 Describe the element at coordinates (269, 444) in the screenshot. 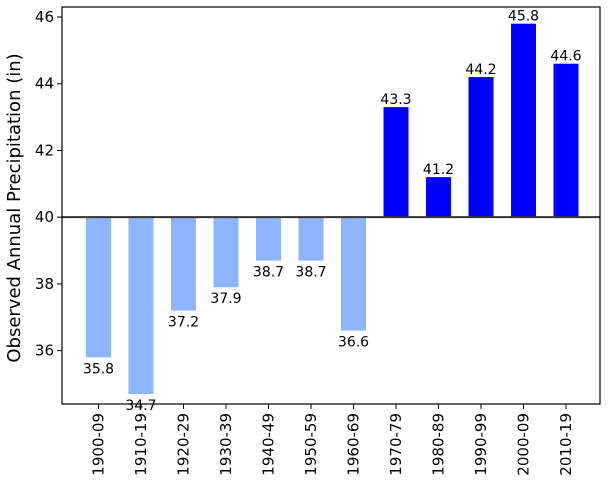

I see `x-tick-label-1940-49: 1940-49` at that location.